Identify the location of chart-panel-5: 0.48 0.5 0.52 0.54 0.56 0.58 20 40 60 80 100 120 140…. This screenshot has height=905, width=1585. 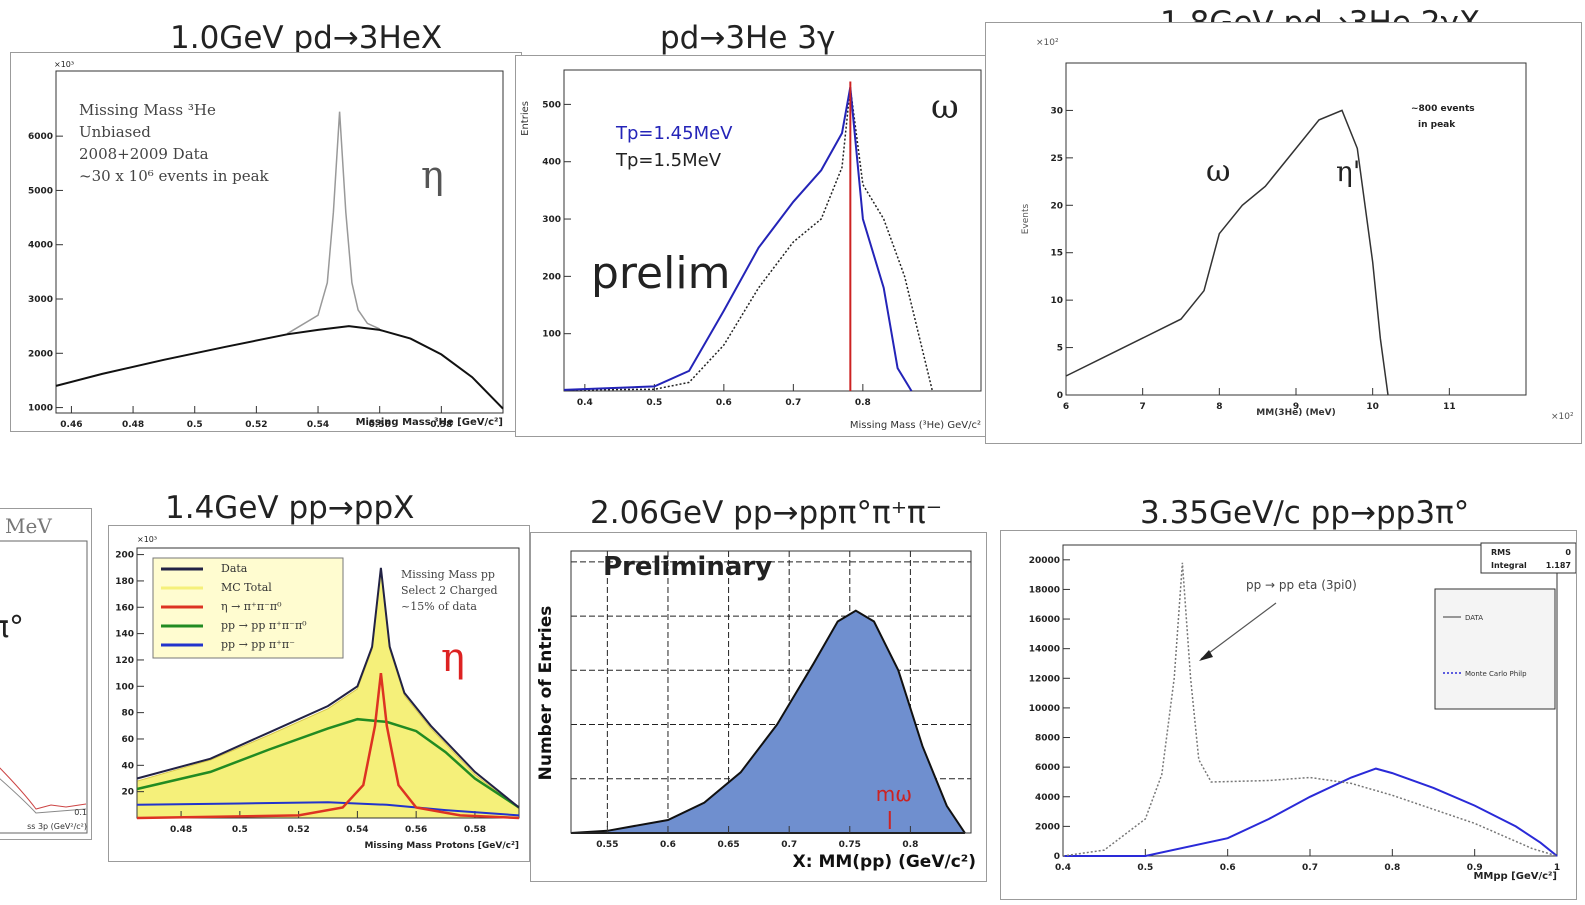
(319, 693).